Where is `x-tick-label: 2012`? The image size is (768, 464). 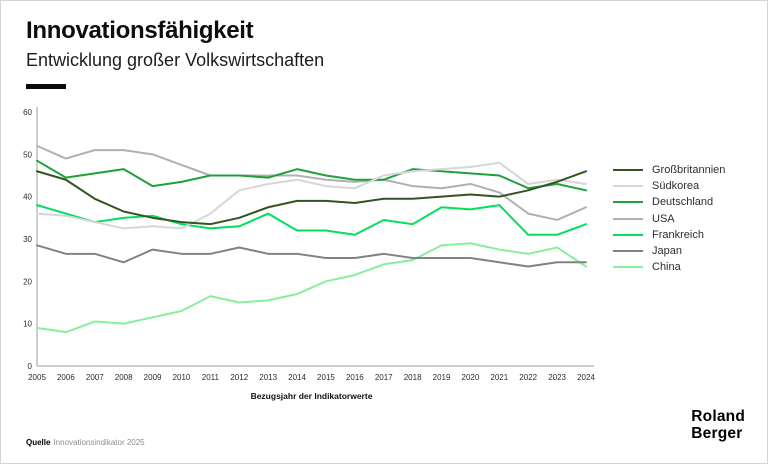
x-tick-label: 2012 is located at coordinates (239, 377).